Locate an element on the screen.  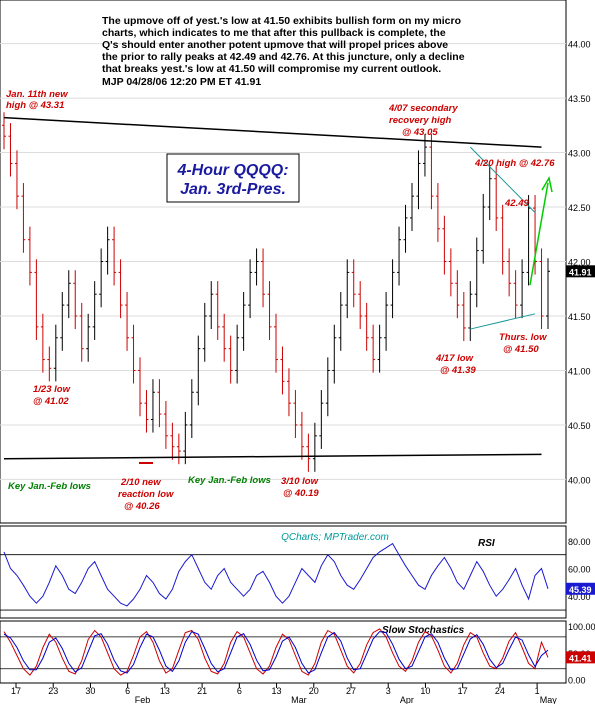
rsi-last-label: 45.39 is located at coordinates (580, 590).